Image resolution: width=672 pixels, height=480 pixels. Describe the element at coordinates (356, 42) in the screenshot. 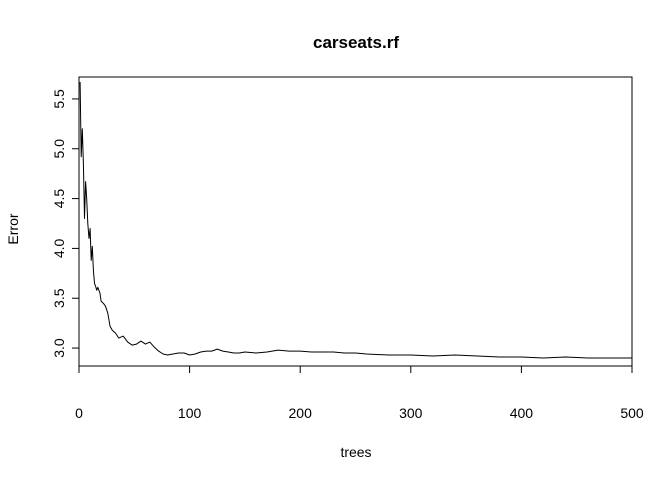

I see `chart-title: carseats.rf` at that location.